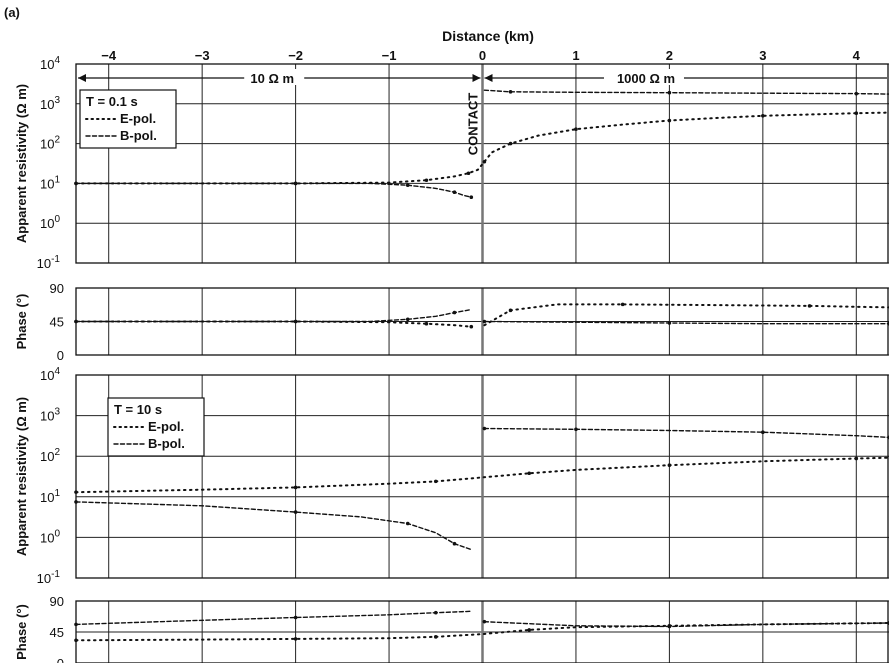 This screenshot has height=663, width=889. What do you see at coordinates (295, 55) in the screenshot?
I see `x-tick-label: −2` at bounding box center [295, 55].